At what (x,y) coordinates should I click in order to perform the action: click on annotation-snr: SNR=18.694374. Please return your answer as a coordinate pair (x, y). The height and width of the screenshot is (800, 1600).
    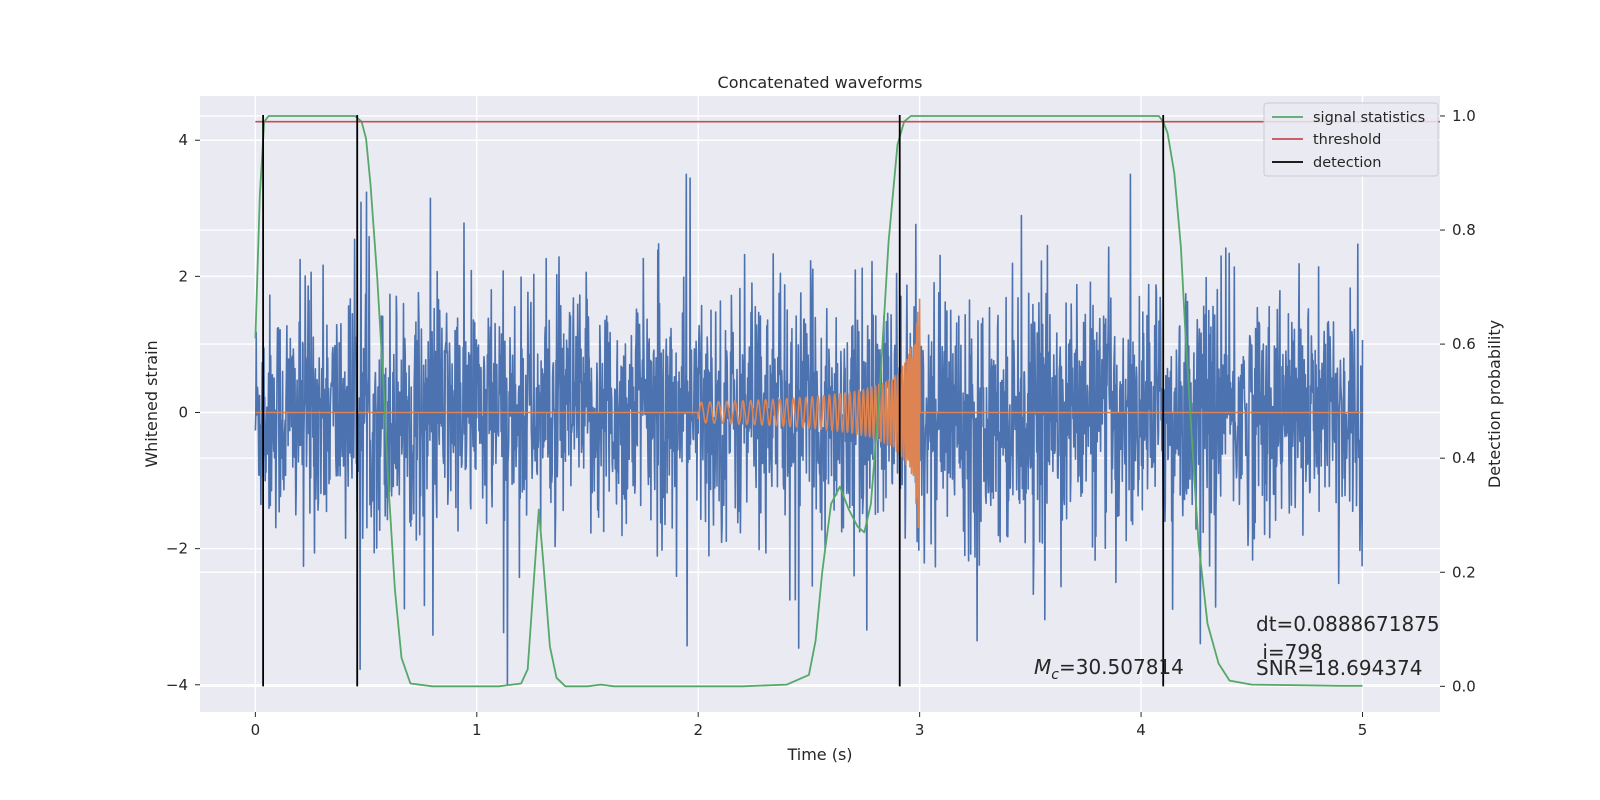
    Looking at the image, I should click on (1339, 668).